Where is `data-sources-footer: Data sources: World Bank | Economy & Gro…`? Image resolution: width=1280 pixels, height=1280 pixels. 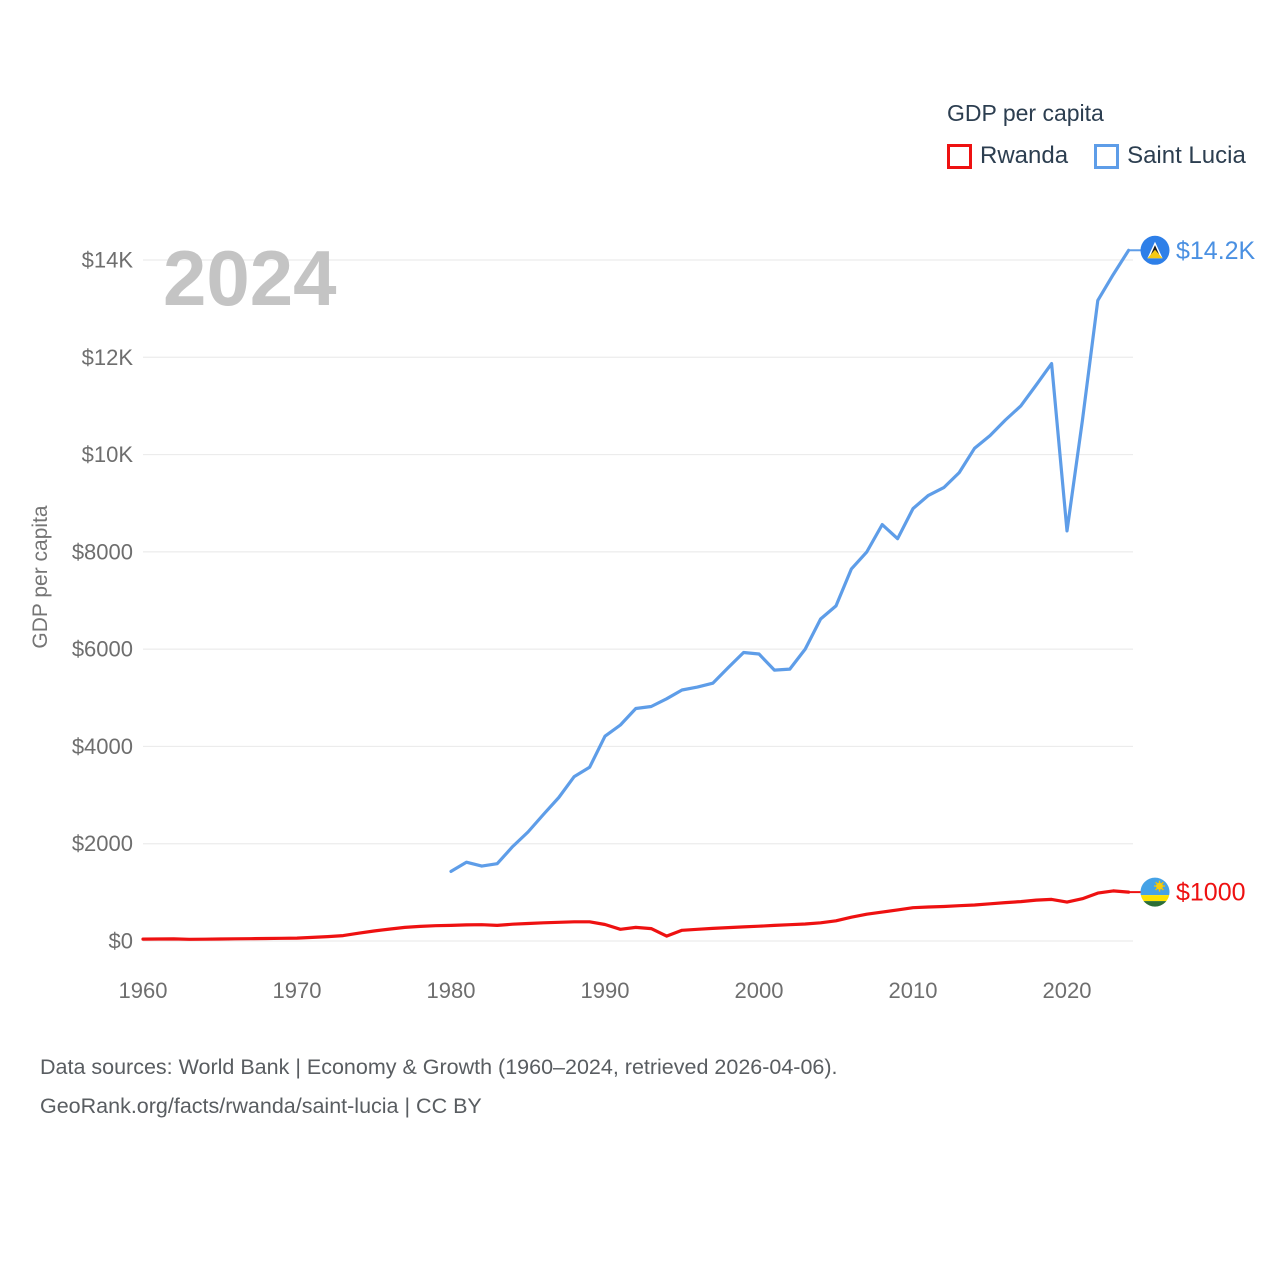 data-sources-footer: Data sources: World Bank | Economy & Gro… is located at coordinates (439, 1087).